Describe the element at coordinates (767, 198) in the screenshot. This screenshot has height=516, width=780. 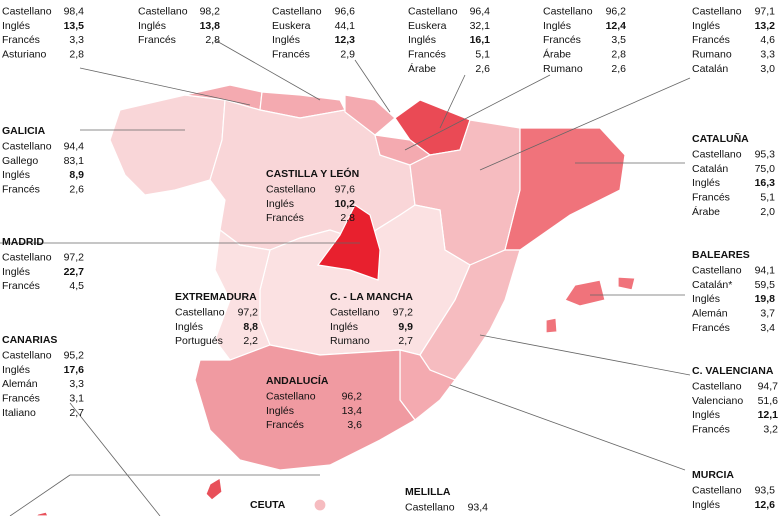
I see `percentage: 5,1` at that location.